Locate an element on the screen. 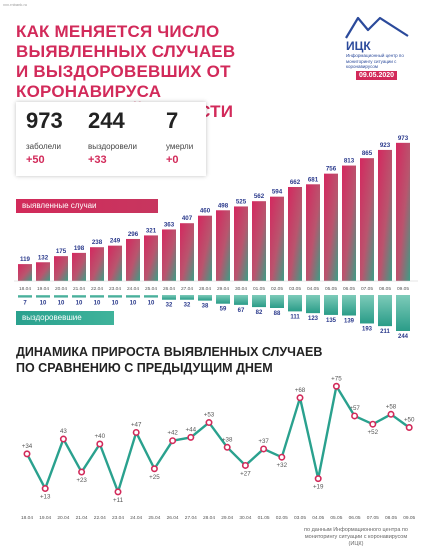 The height and width of the screenshot is (554, 430). growth-value-label: +13 is located at coordinates (45, 497).